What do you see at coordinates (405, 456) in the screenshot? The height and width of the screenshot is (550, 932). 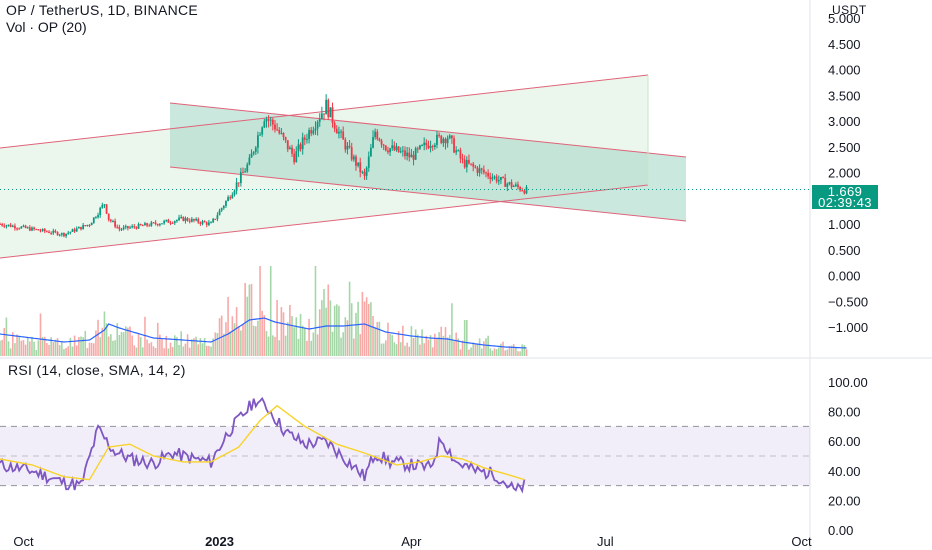 I see `rsi-band-fill` at bounding box center [405, 456].